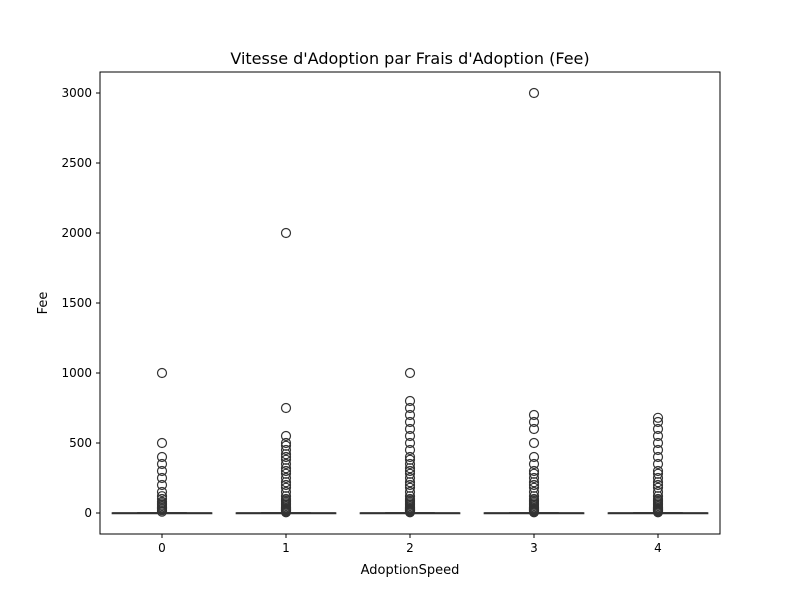  Describe the element at coordinates (162, 548) in the screenshot. I see `x-tick-label: 0` at that location.